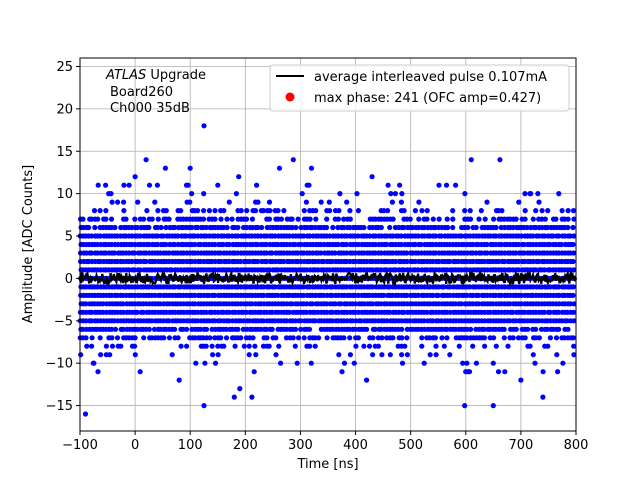  I want to click on atlas-label: ATLAS, so click(125, 75).